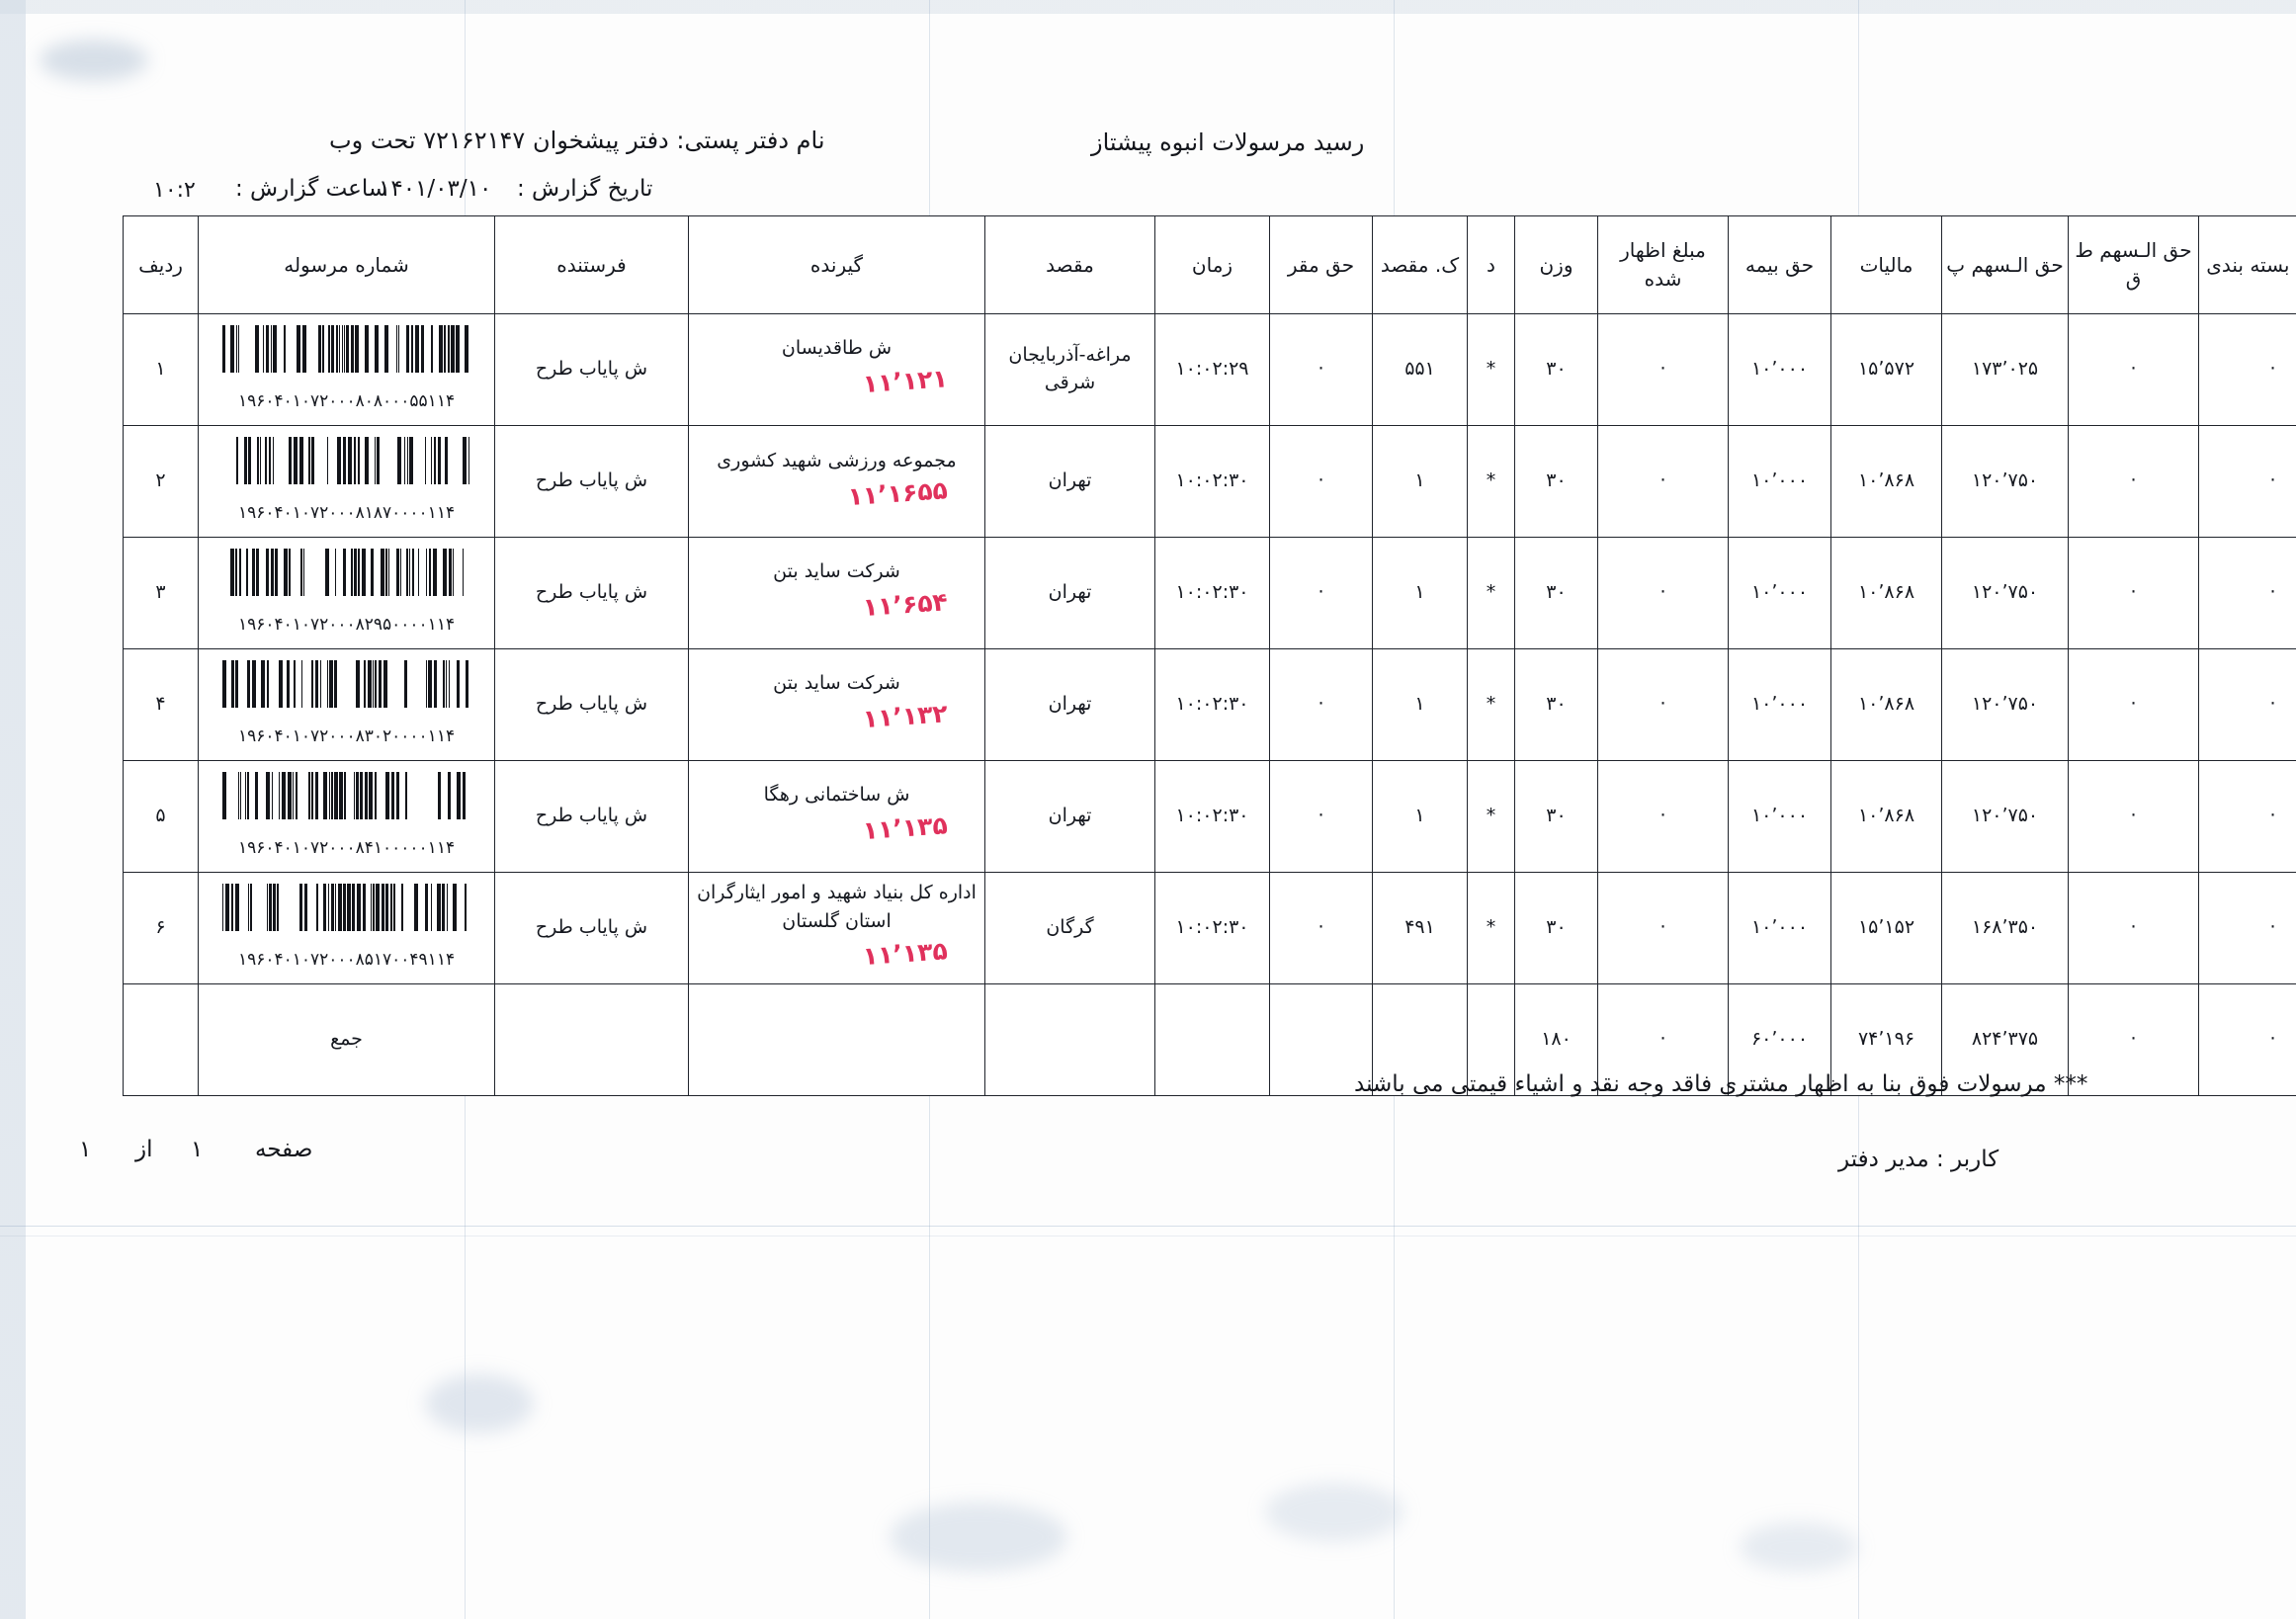 The image size is (2296, 1619). I want to click on cell-morsule: ۱۹۶۰۴۰۱۰۷۲۰۰۰۸۵۱۷۰۰۴۹۱۱۴, so click(346, 928).